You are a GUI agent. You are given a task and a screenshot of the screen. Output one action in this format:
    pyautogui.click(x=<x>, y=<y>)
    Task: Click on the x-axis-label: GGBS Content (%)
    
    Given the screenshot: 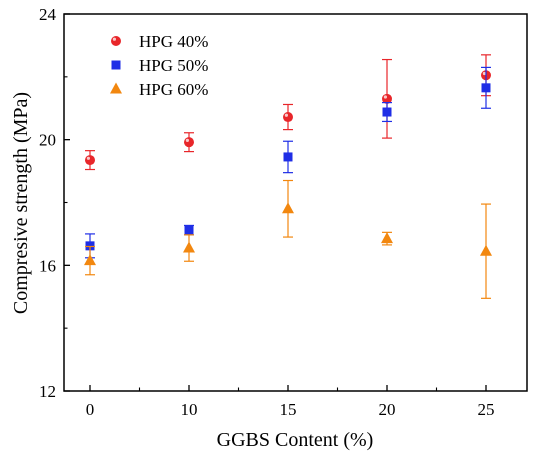 What is the action you would take?
    pyautogui.click(x=295, y=440)
    